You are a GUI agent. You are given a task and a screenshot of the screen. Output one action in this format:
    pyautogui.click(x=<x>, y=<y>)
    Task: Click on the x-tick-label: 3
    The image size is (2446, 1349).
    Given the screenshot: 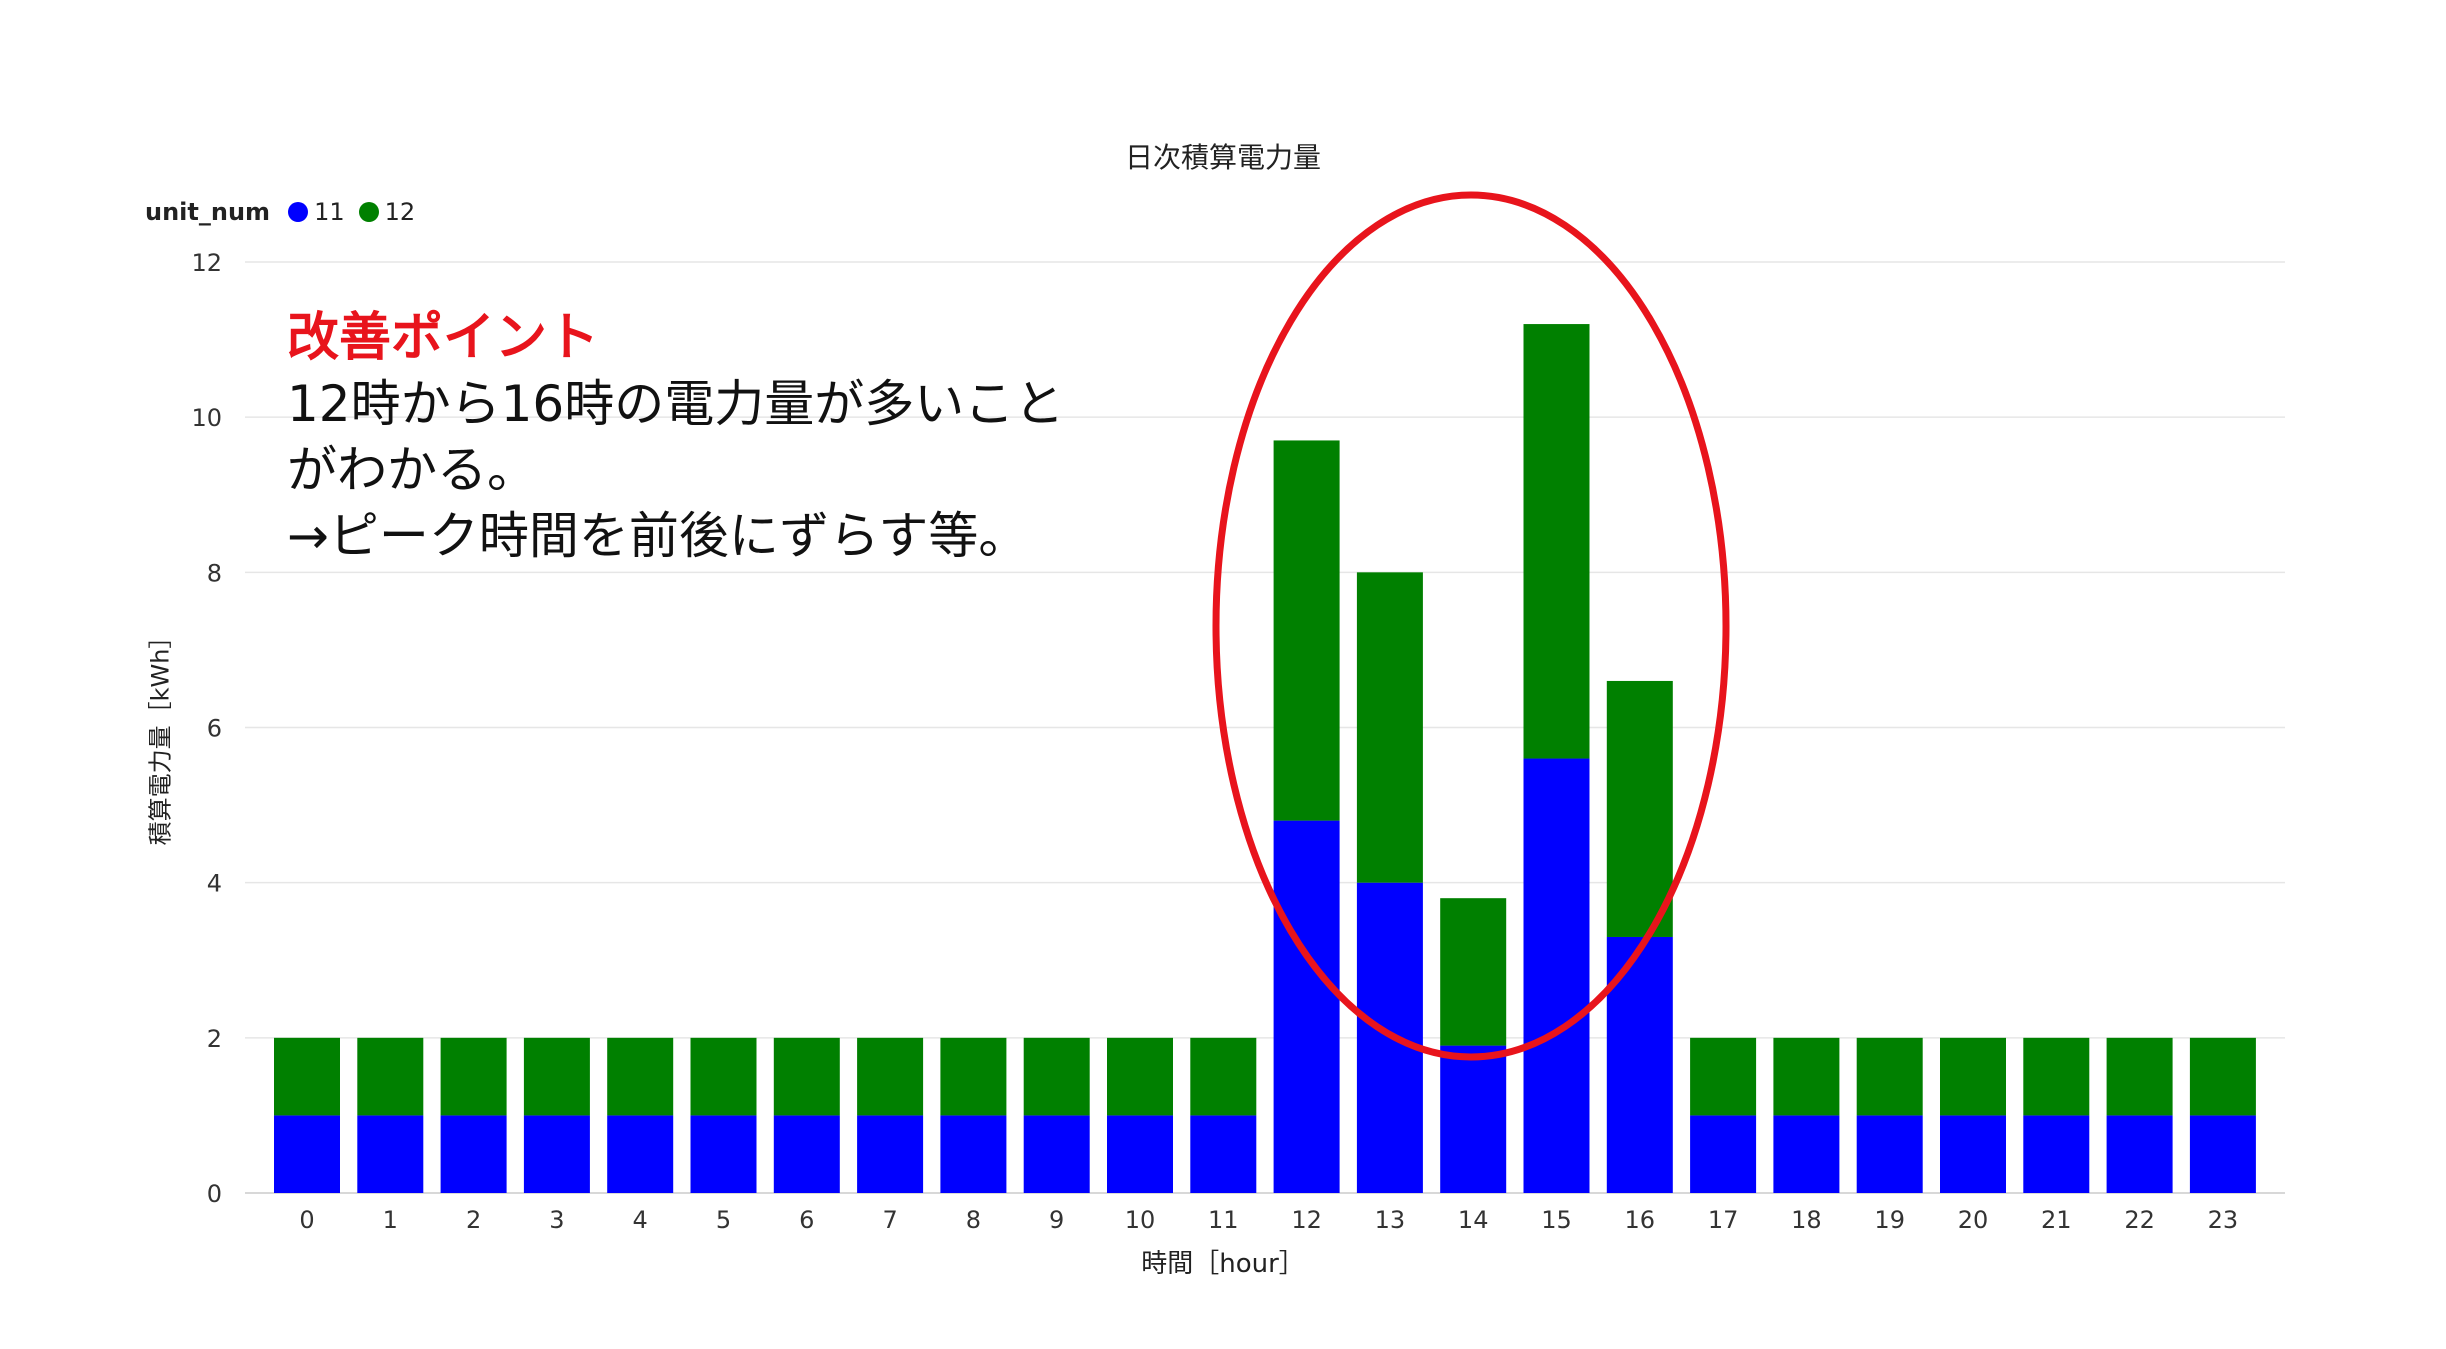 What is the action you would take?
    pyautogui.click(x=556, y=1220)
    